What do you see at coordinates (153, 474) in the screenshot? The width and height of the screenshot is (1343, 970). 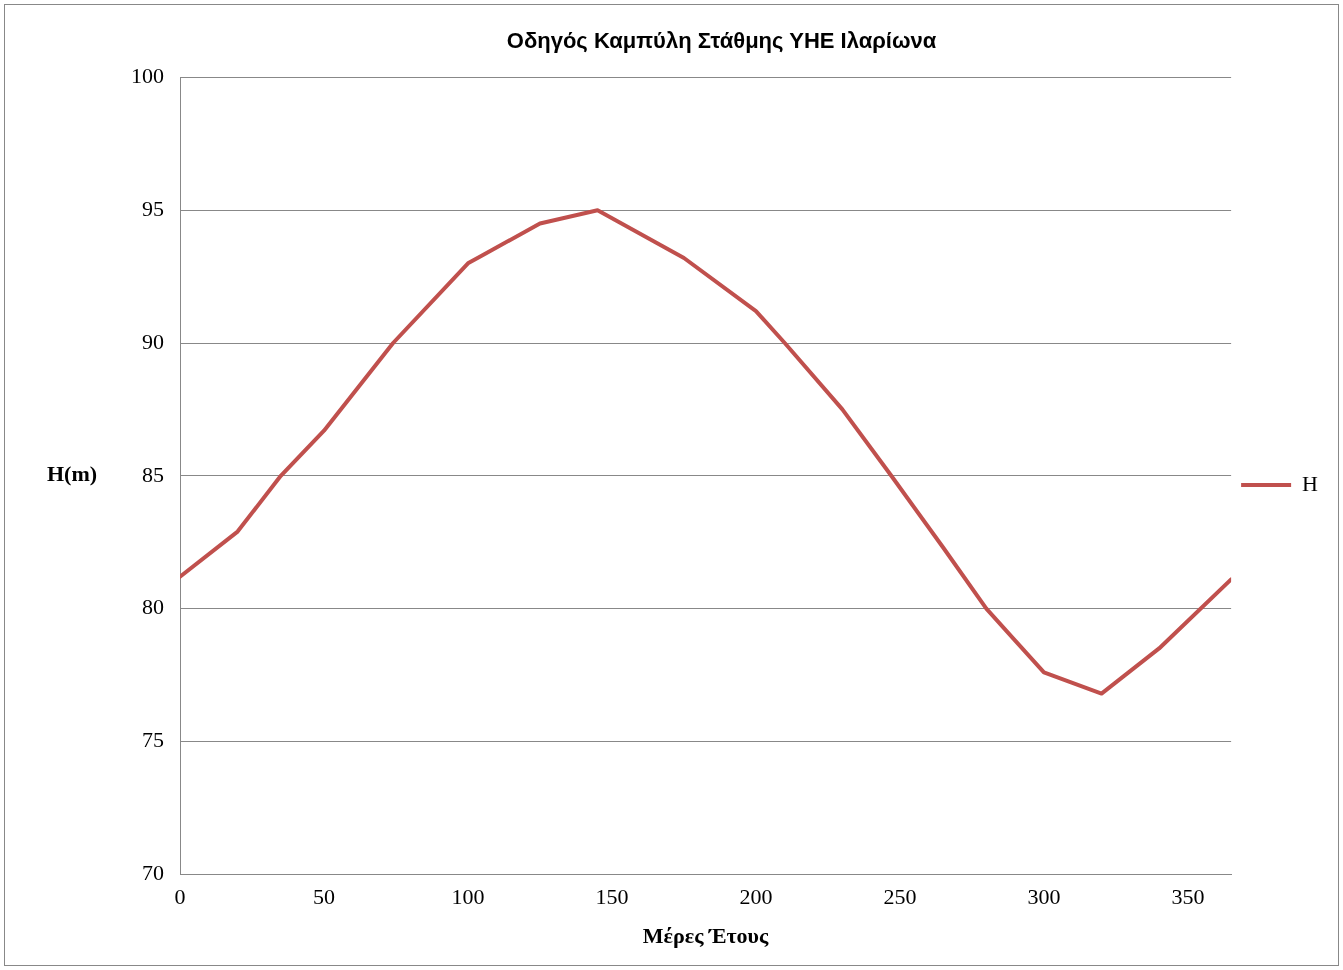 I see `y-tick-label: 85` at bounding box center [153, 474].